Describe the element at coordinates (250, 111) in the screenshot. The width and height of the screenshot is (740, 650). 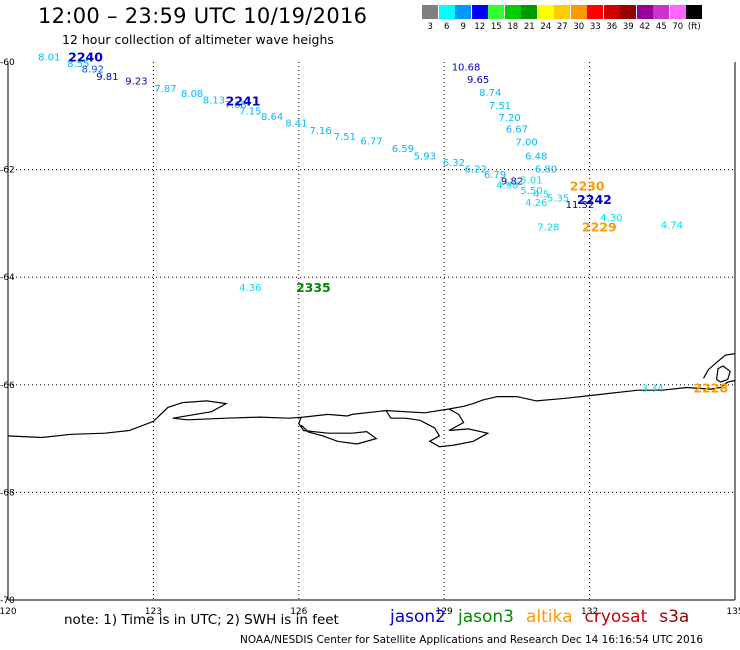
I see `wave-height-label: 7.15` at that location.